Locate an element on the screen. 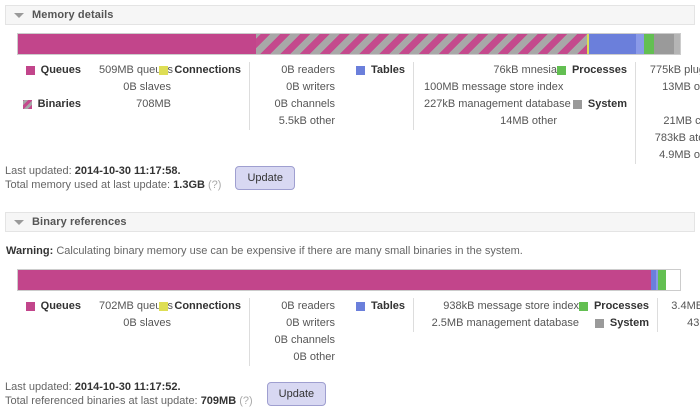  legend-value: 708MB is located at coordinates (153, 104).